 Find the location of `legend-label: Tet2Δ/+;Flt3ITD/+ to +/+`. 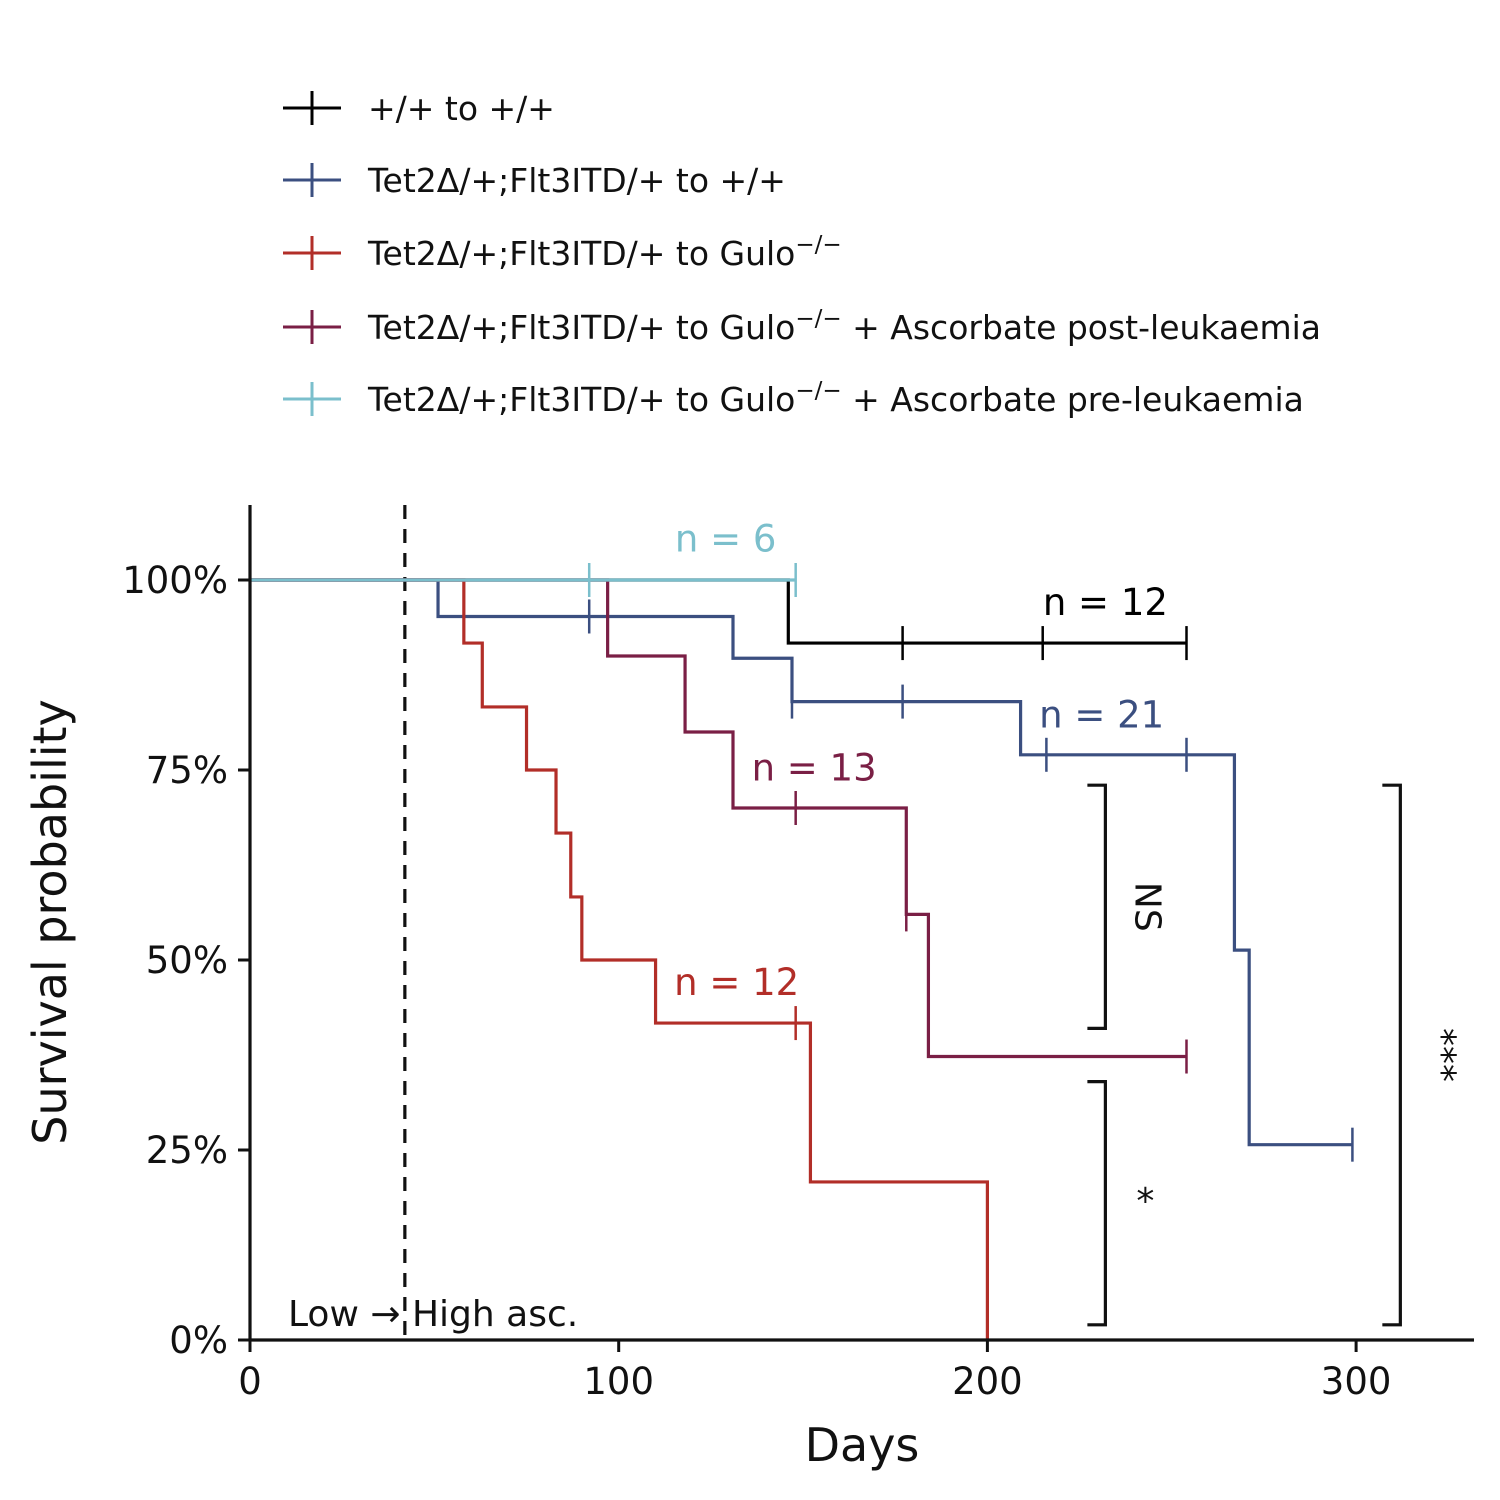

legend-label: Tet2Δ/+;Flt3ITD/+ to +/+ is located at coordinates (576, 180).